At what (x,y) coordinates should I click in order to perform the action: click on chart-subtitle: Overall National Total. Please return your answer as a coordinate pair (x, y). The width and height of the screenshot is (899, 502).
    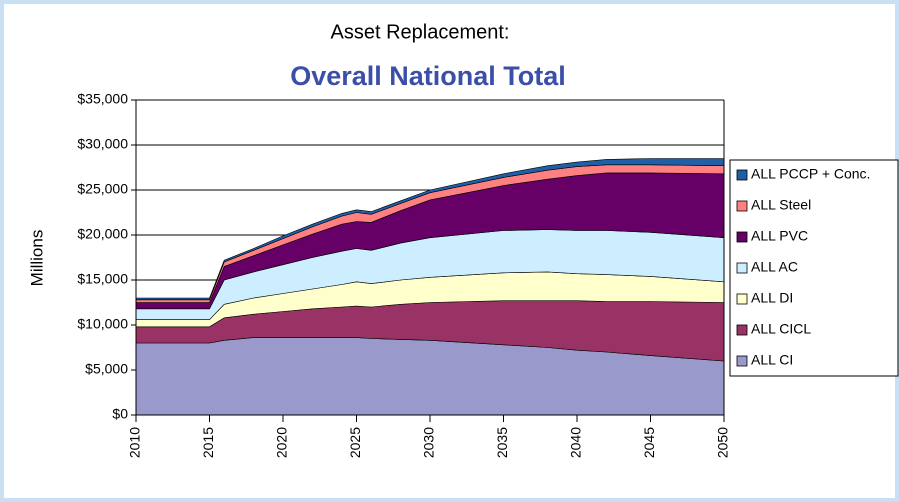
    Looking at the image, I should click on (428, 76).